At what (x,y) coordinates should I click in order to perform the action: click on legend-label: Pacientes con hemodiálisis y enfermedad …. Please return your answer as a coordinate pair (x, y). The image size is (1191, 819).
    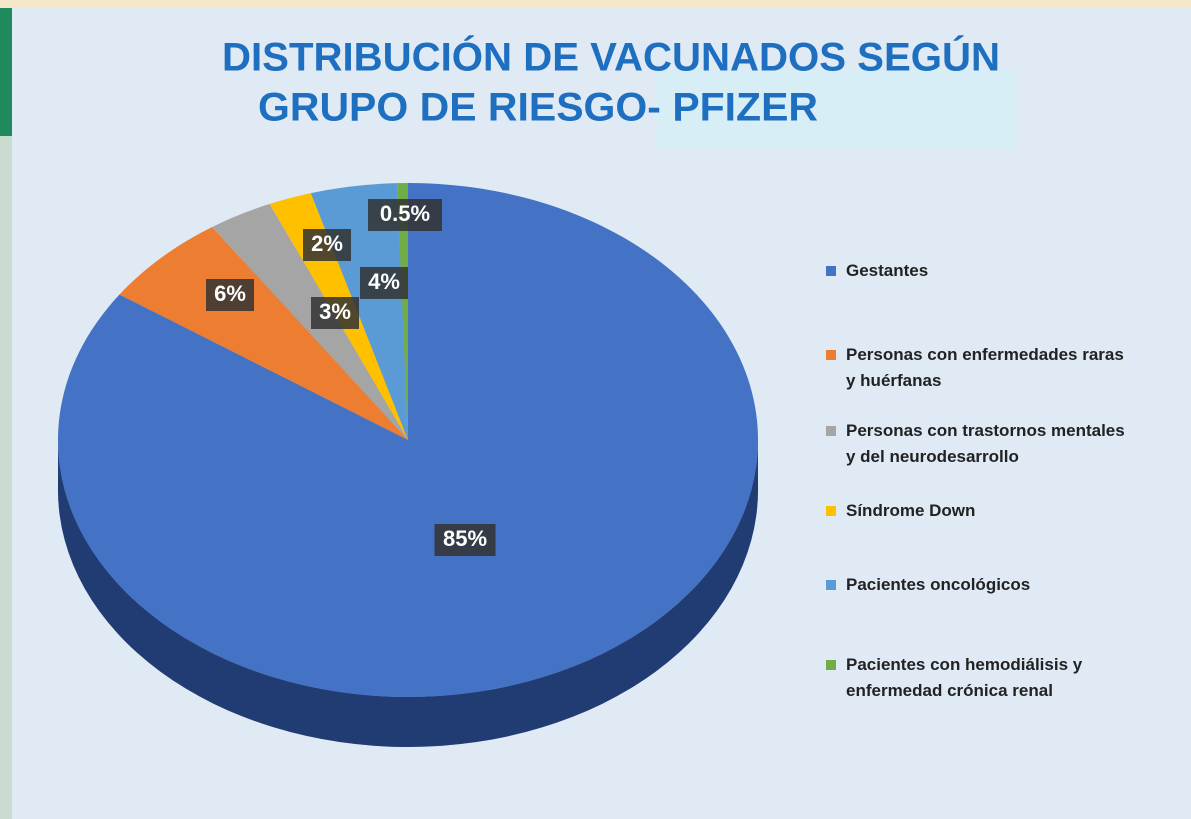
    Looking at the image, I should click on (964, 677).